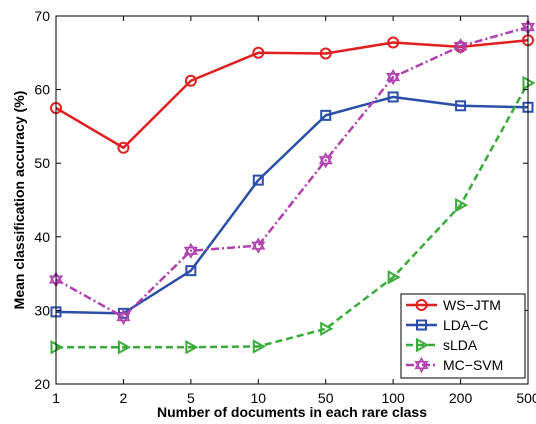 The height and width of the screenshot is (424, 536). What do you see at coordinates (393, 398) in the screenshot?
I see `x-tick-label: 100` at bounding box center [393, 398].